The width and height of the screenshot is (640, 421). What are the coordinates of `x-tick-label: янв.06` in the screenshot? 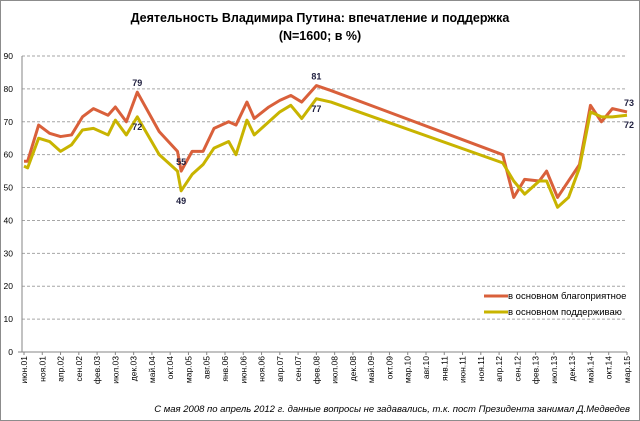 It's located at (225, 369).